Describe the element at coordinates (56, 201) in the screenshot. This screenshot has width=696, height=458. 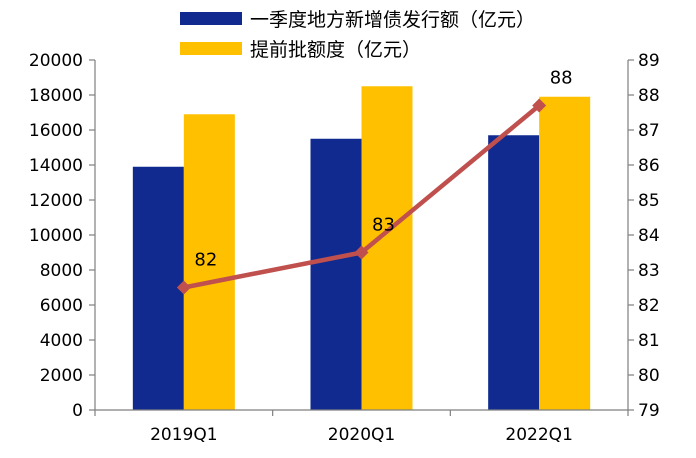
I see `y-left-tick-label: 12000` at that location.